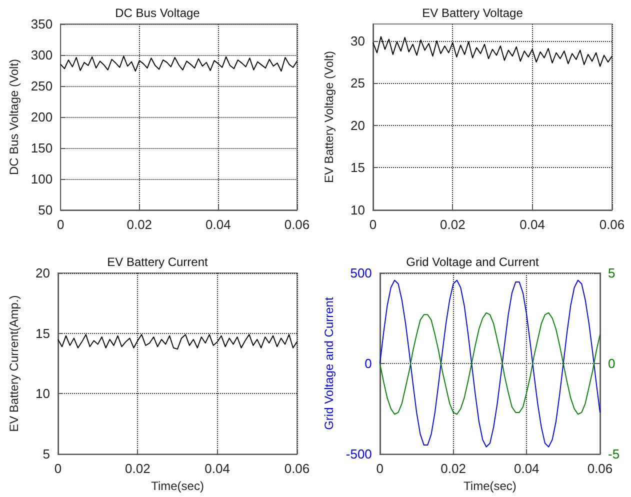  I want to click on y2-tick-label: -5, so click(614, 454).